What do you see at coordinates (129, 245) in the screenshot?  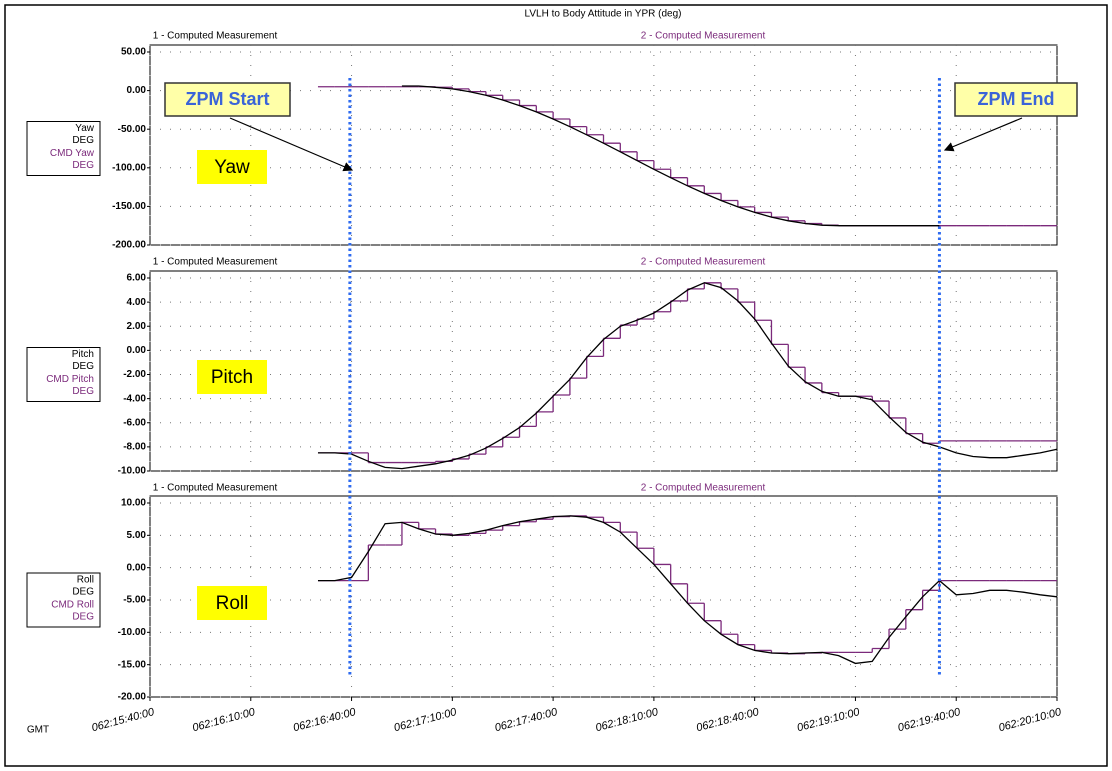 I see `y-tick-label: -200.00` at bounding box center [129, 245].